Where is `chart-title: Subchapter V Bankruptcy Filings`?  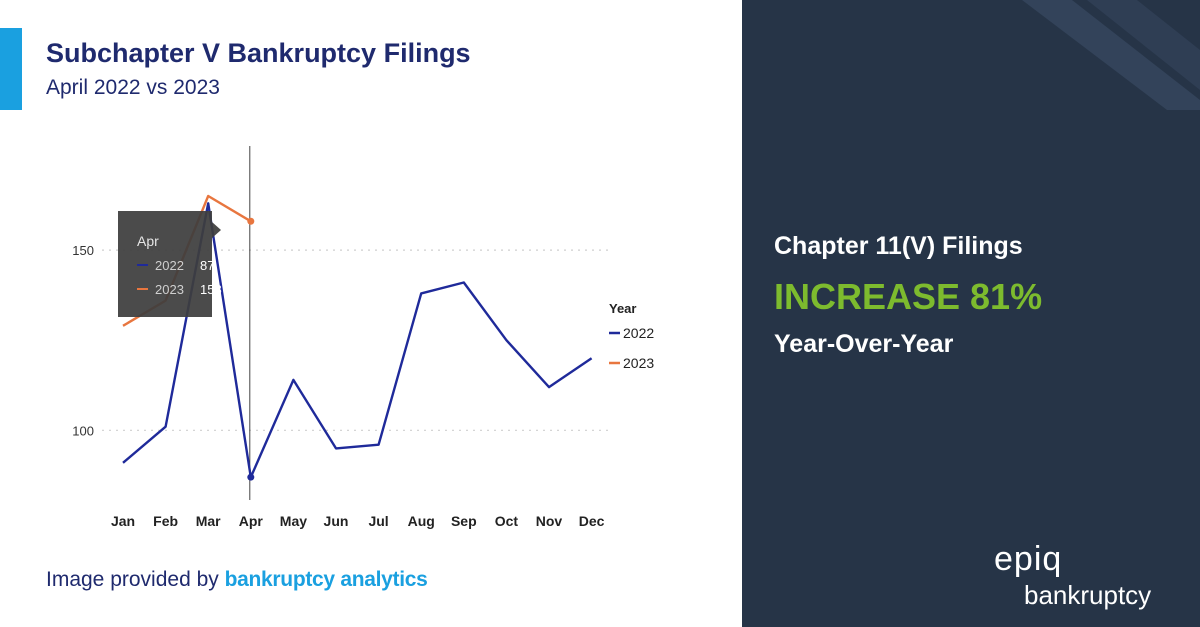 chart-title: Subchapter V Bankruptcy Filings is located at coordinates (258, 53).